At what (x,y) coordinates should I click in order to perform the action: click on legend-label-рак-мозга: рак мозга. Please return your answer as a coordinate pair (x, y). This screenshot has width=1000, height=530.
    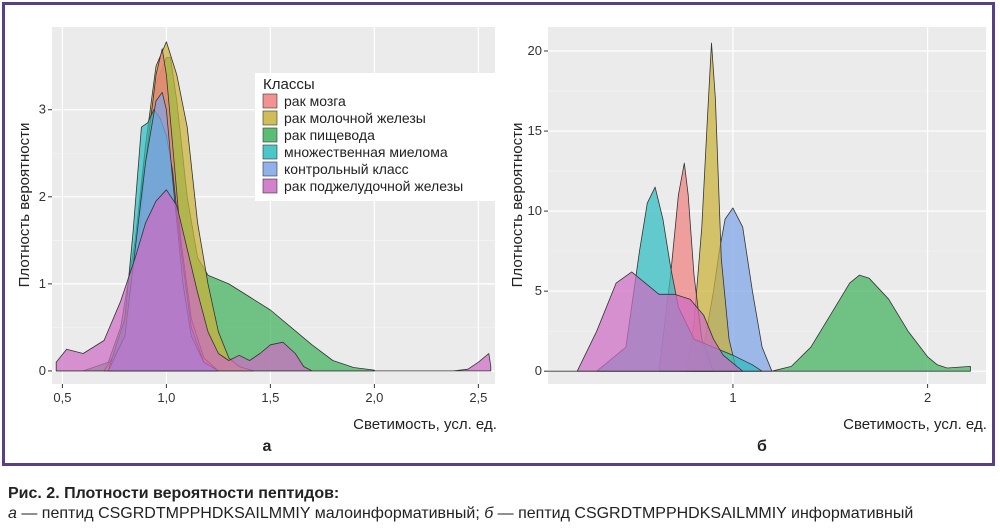
    Looking at the image, I should click on (315, 101).